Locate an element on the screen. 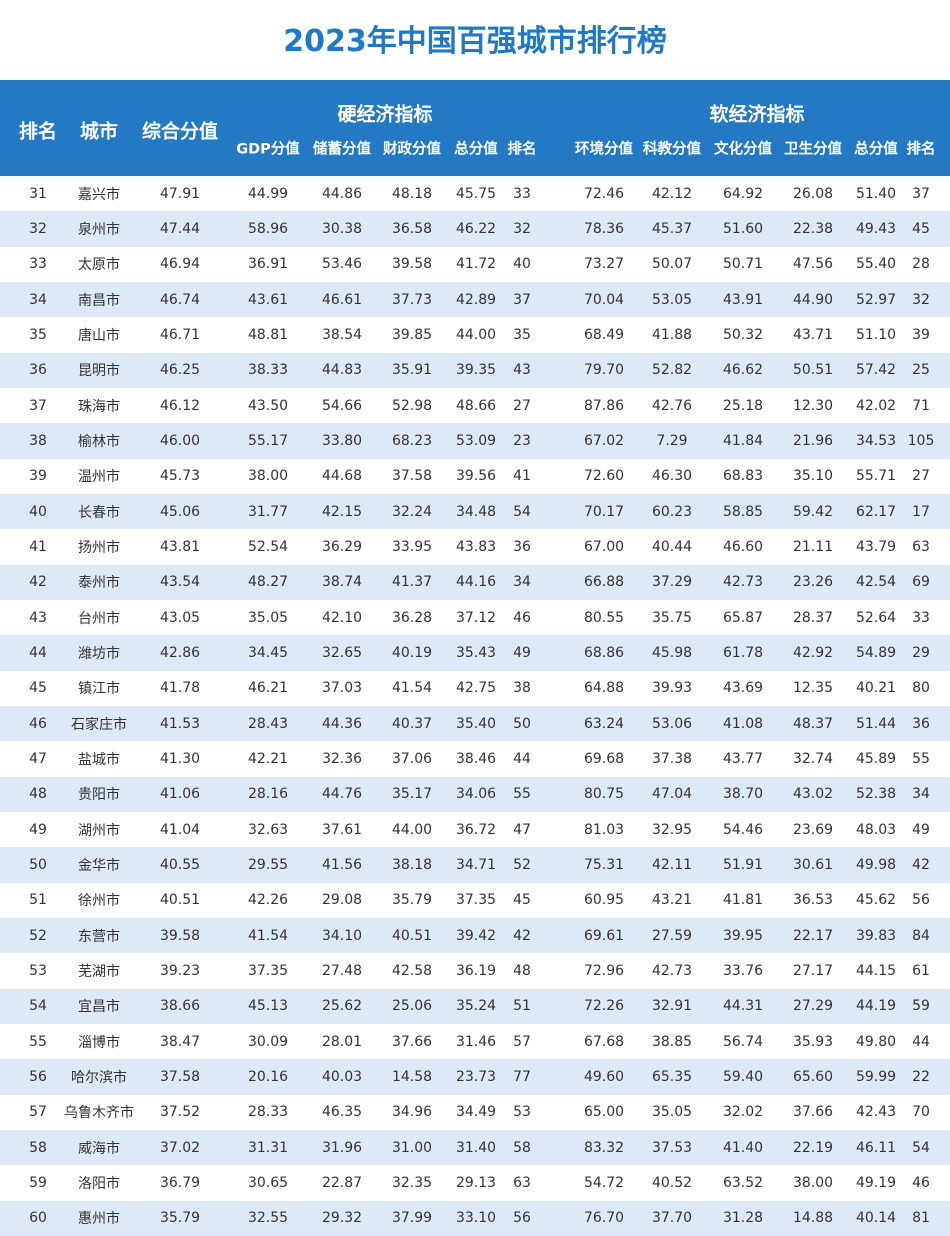 This screenshot has height=1236, width=950. table-cell: 46.25 is located at coordinates (180, 370).